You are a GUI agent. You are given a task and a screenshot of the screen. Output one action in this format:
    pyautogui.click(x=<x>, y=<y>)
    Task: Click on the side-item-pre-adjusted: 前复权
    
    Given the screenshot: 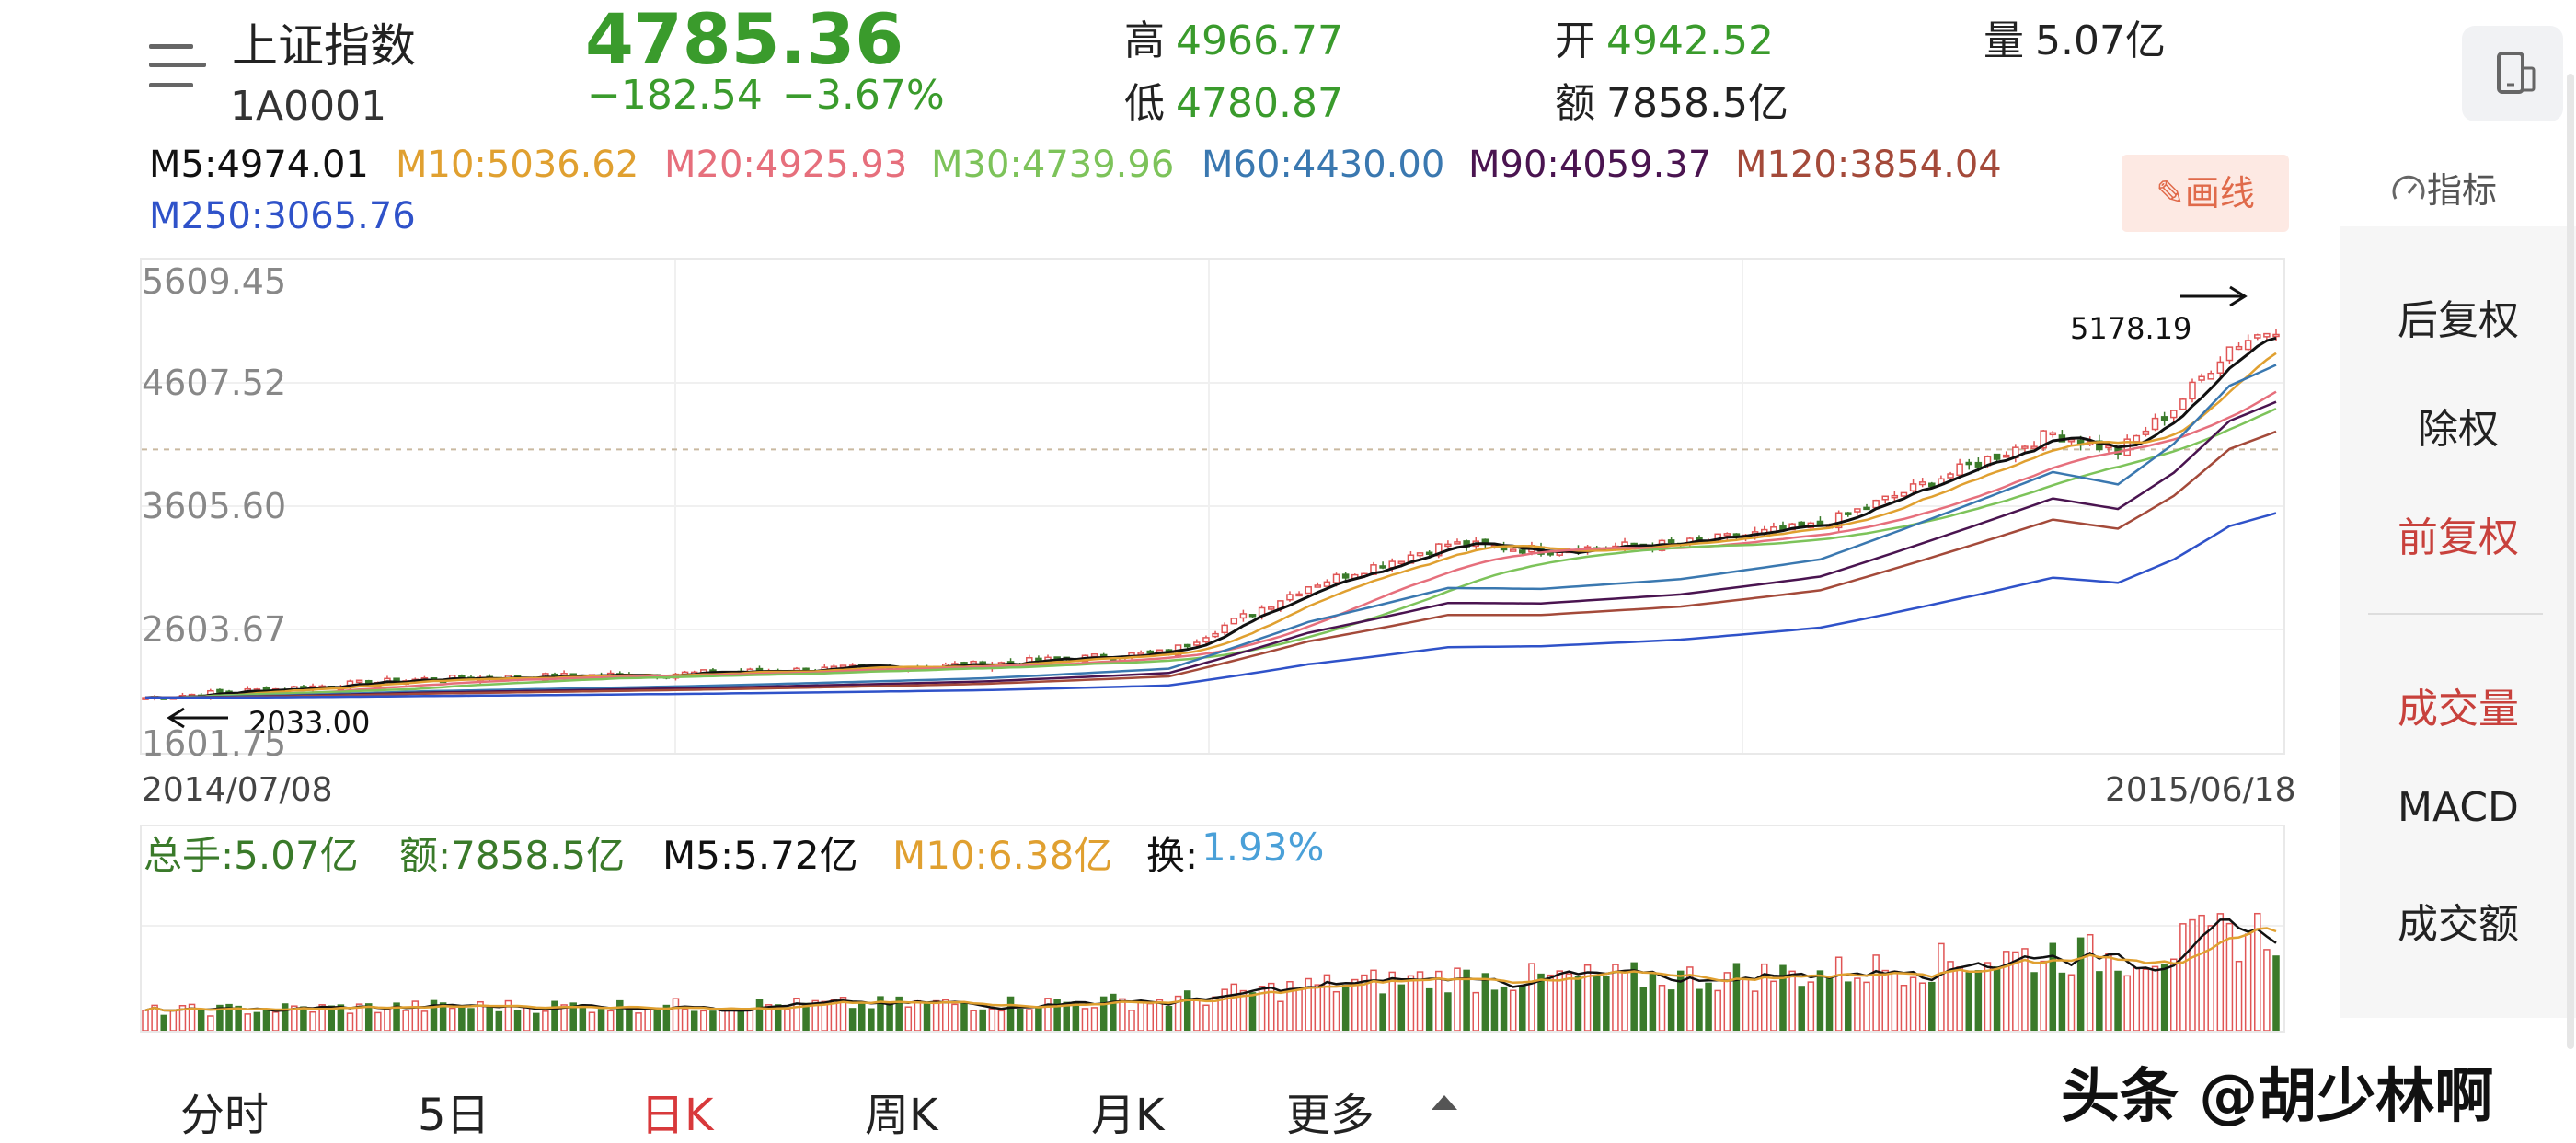 What is the action you would take?
    pyautogui.click(x=2458, y=537)
    